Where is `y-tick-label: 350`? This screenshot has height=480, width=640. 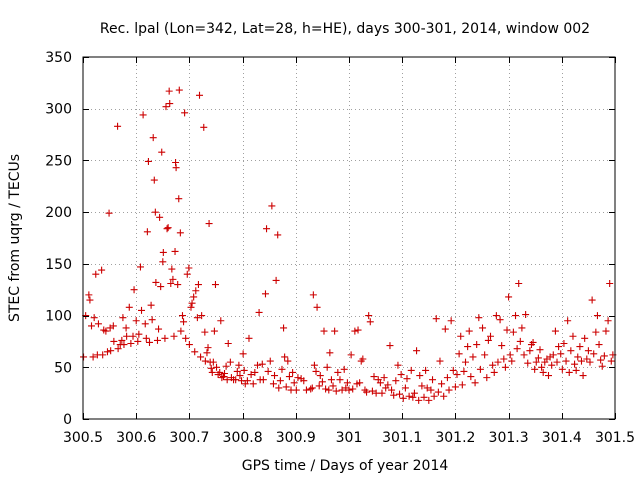 y-tick-label: 350 is located at coordinates (58, 58).